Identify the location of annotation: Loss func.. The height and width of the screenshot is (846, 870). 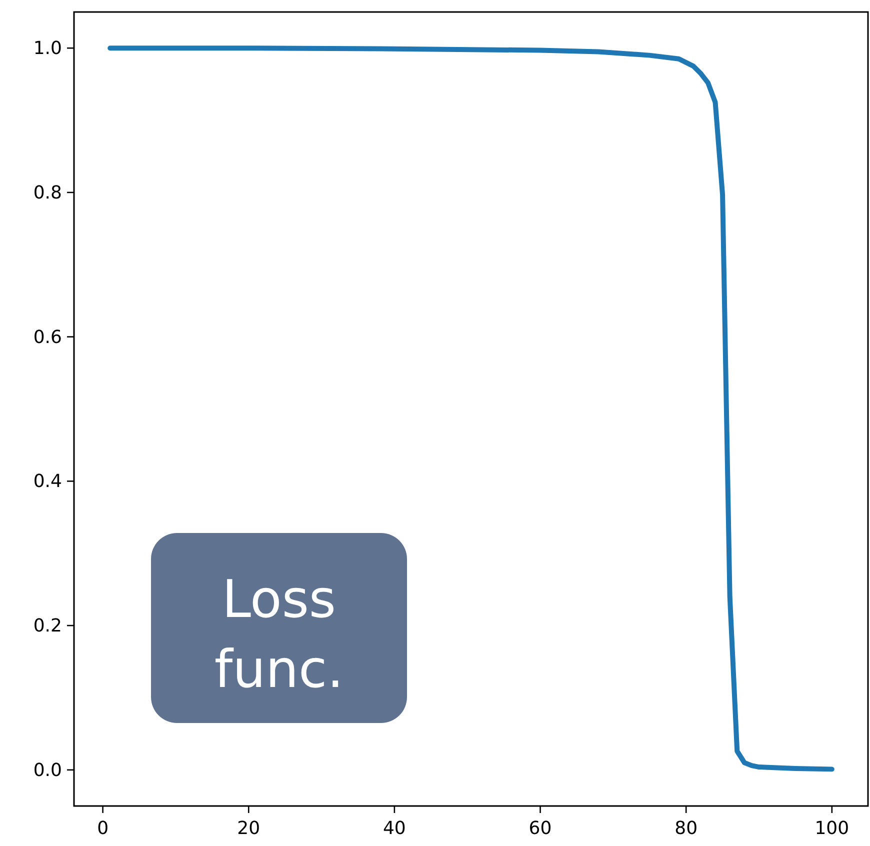
(279, 635).